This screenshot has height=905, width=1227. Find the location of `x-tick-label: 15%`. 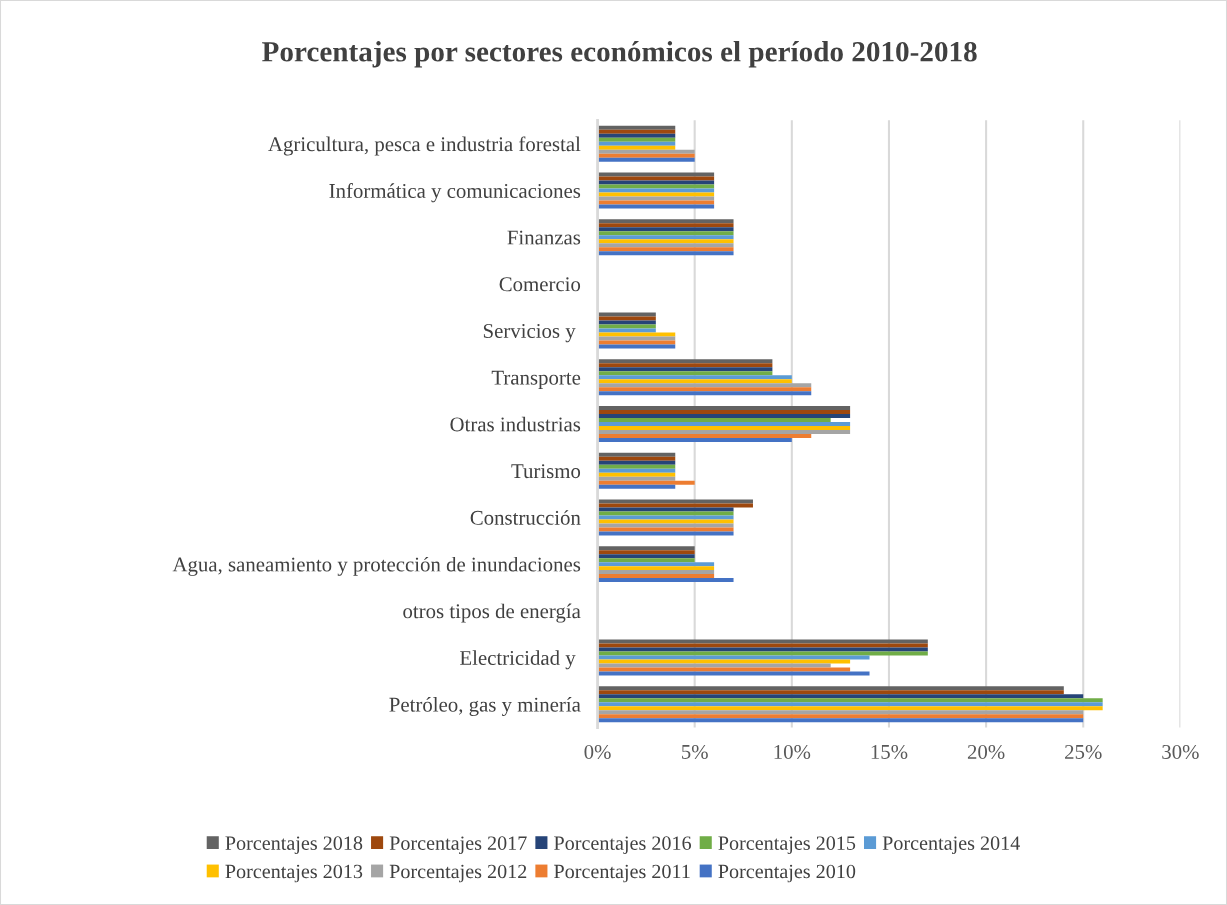

x-tick-label: 15% is located at coordinates (889, 752).